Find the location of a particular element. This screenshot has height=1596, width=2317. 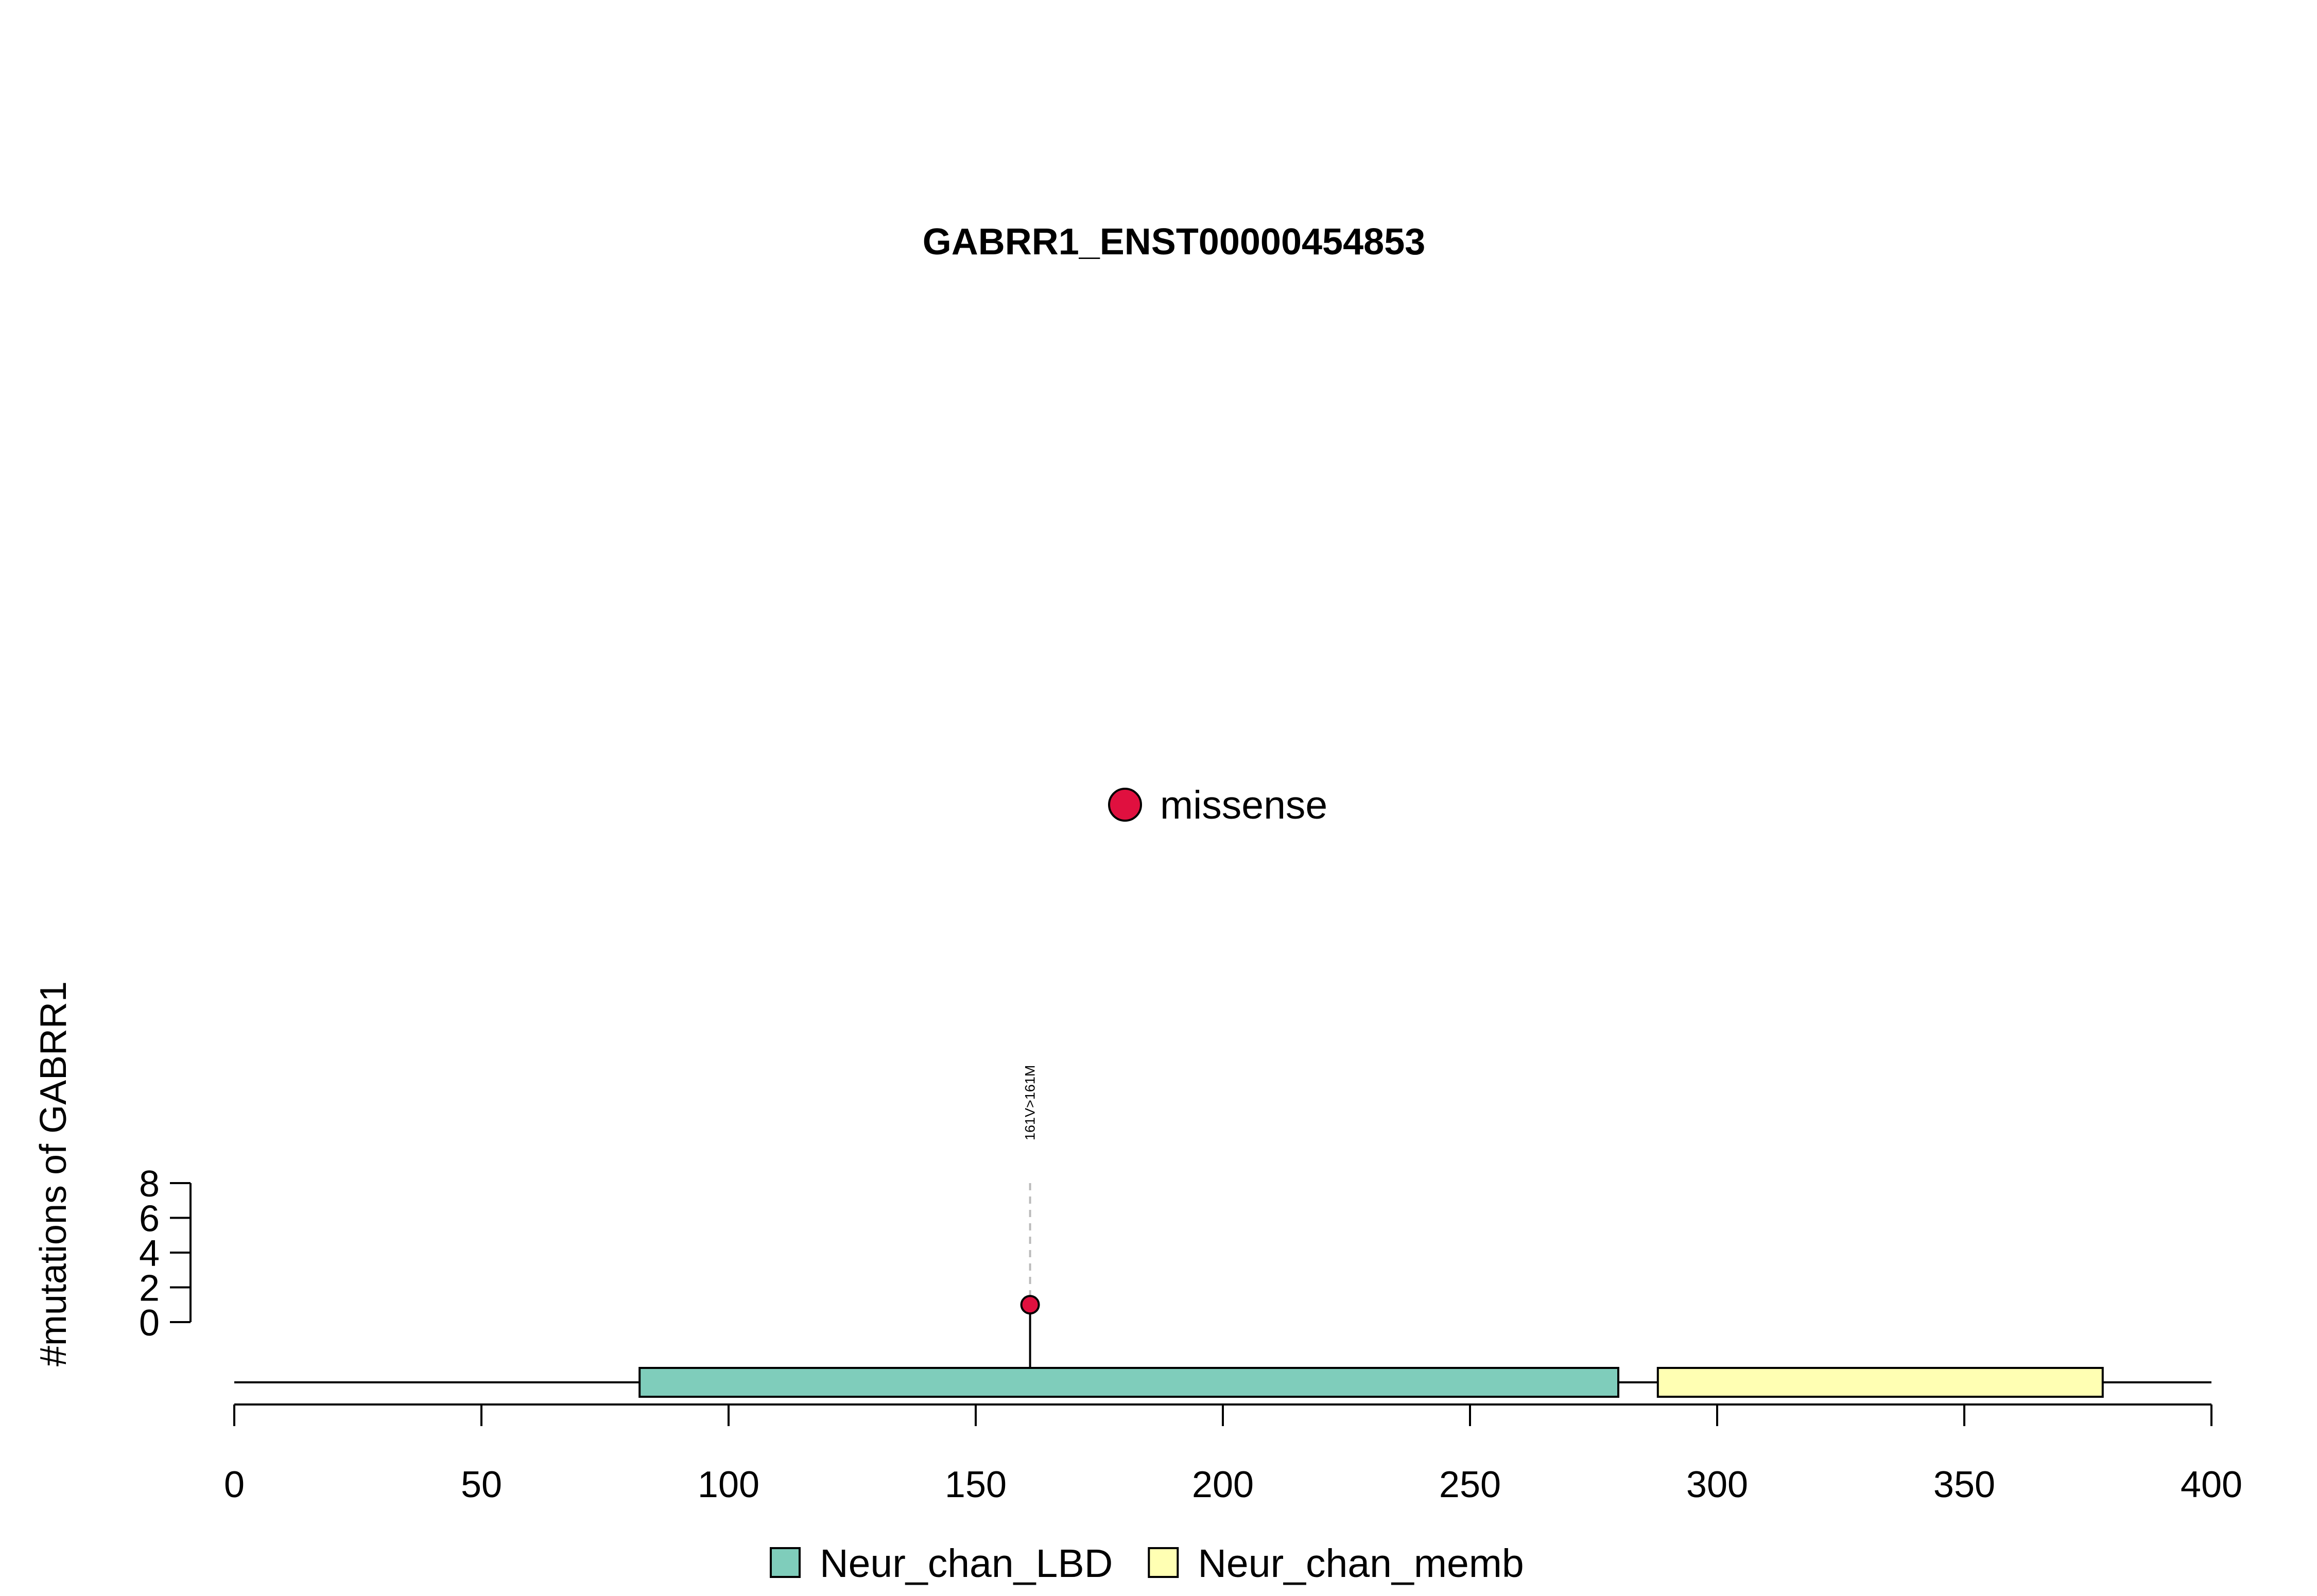

mutation-label-0: 161V>161M is located at coordinates (1030, 1102).